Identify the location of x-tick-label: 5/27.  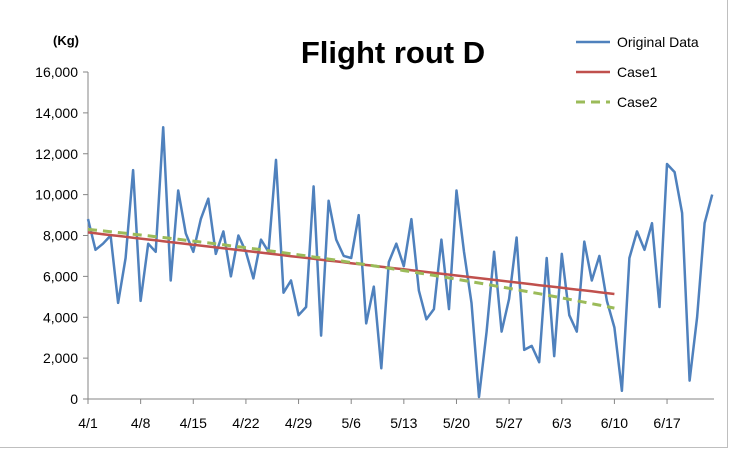
(508, 423).